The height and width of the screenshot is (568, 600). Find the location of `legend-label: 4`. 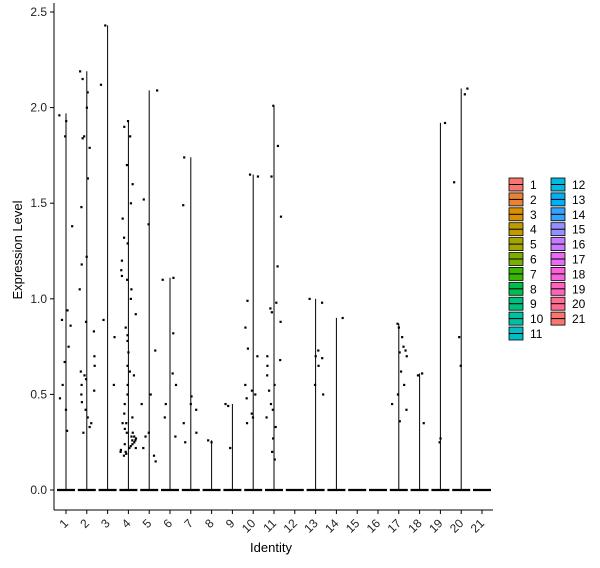

legend-label: 4 is located at coordinates (533, 230).